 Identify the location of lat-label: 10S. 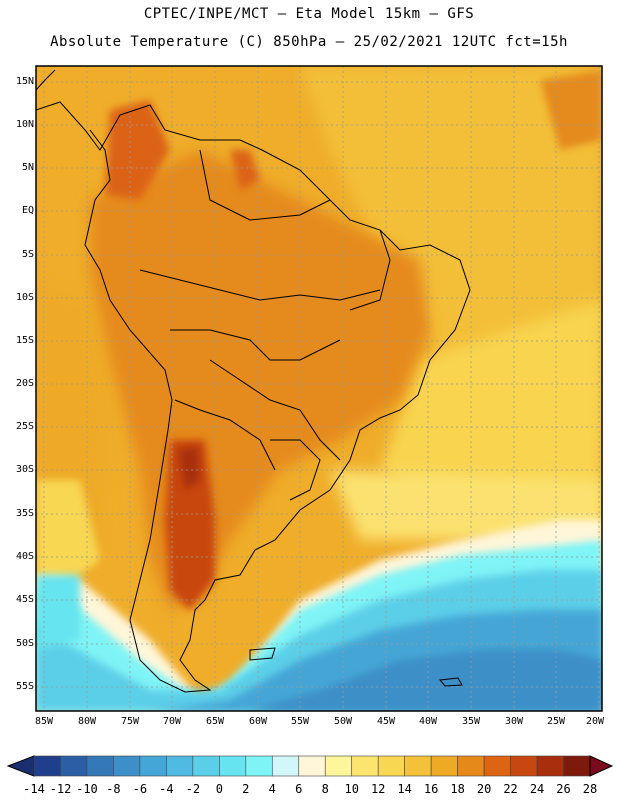
(24, 297).